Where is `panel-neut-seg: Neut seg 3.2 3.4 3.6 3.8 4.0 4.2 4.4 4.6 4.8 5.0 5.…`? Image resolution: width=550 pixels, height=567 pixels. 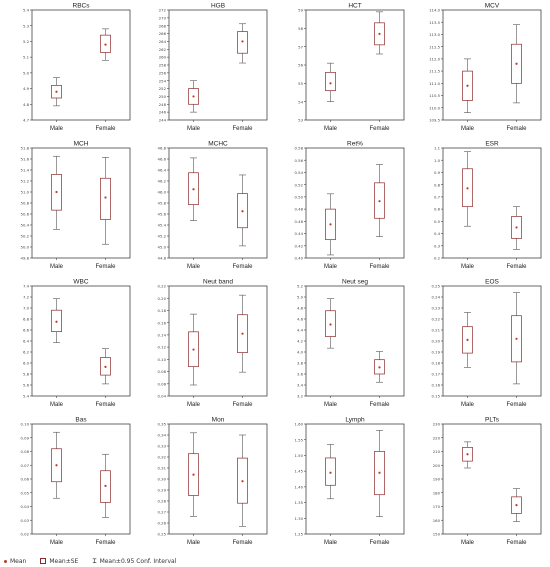 panel-neut-seg: Neut seg 3.2 3.4 3.6 3.8 4.0 4.2 4.4 4.6 4.8 5.0 5.… is located at coordinates (351, 343).